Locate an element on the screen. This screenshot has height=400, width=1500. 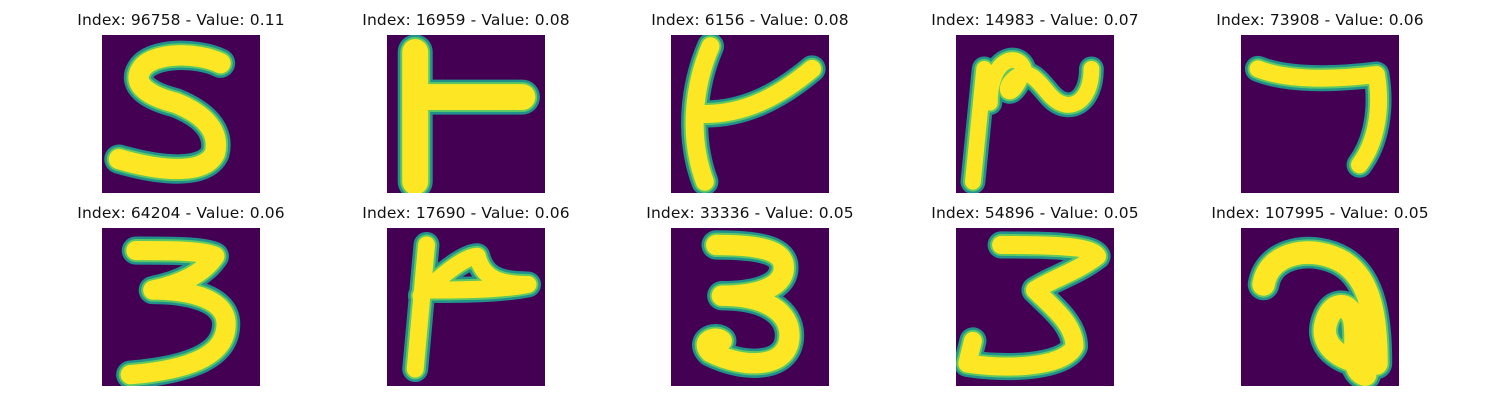
handwritten-digit-5-image is located at coordinates (181, 114).